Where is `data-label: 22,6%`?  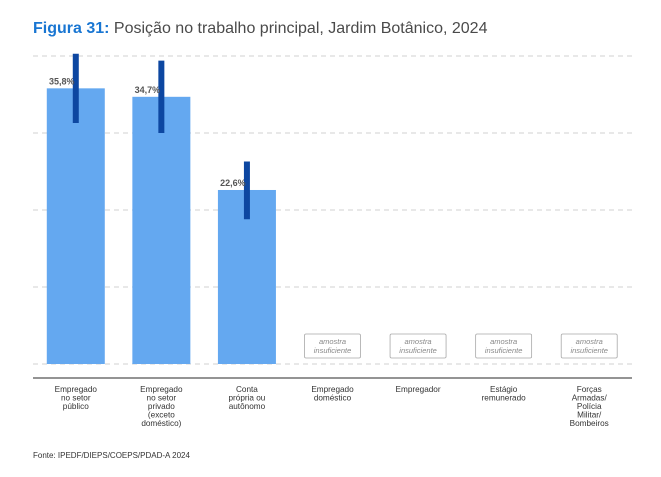 data-label: 22,6% is located at coordinates (233, 183).